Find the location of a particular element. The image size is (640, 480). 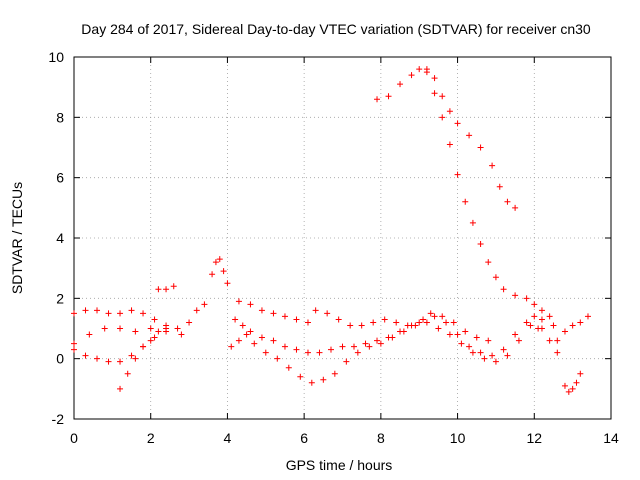

series-track-h is located at coordinates (193, 319).